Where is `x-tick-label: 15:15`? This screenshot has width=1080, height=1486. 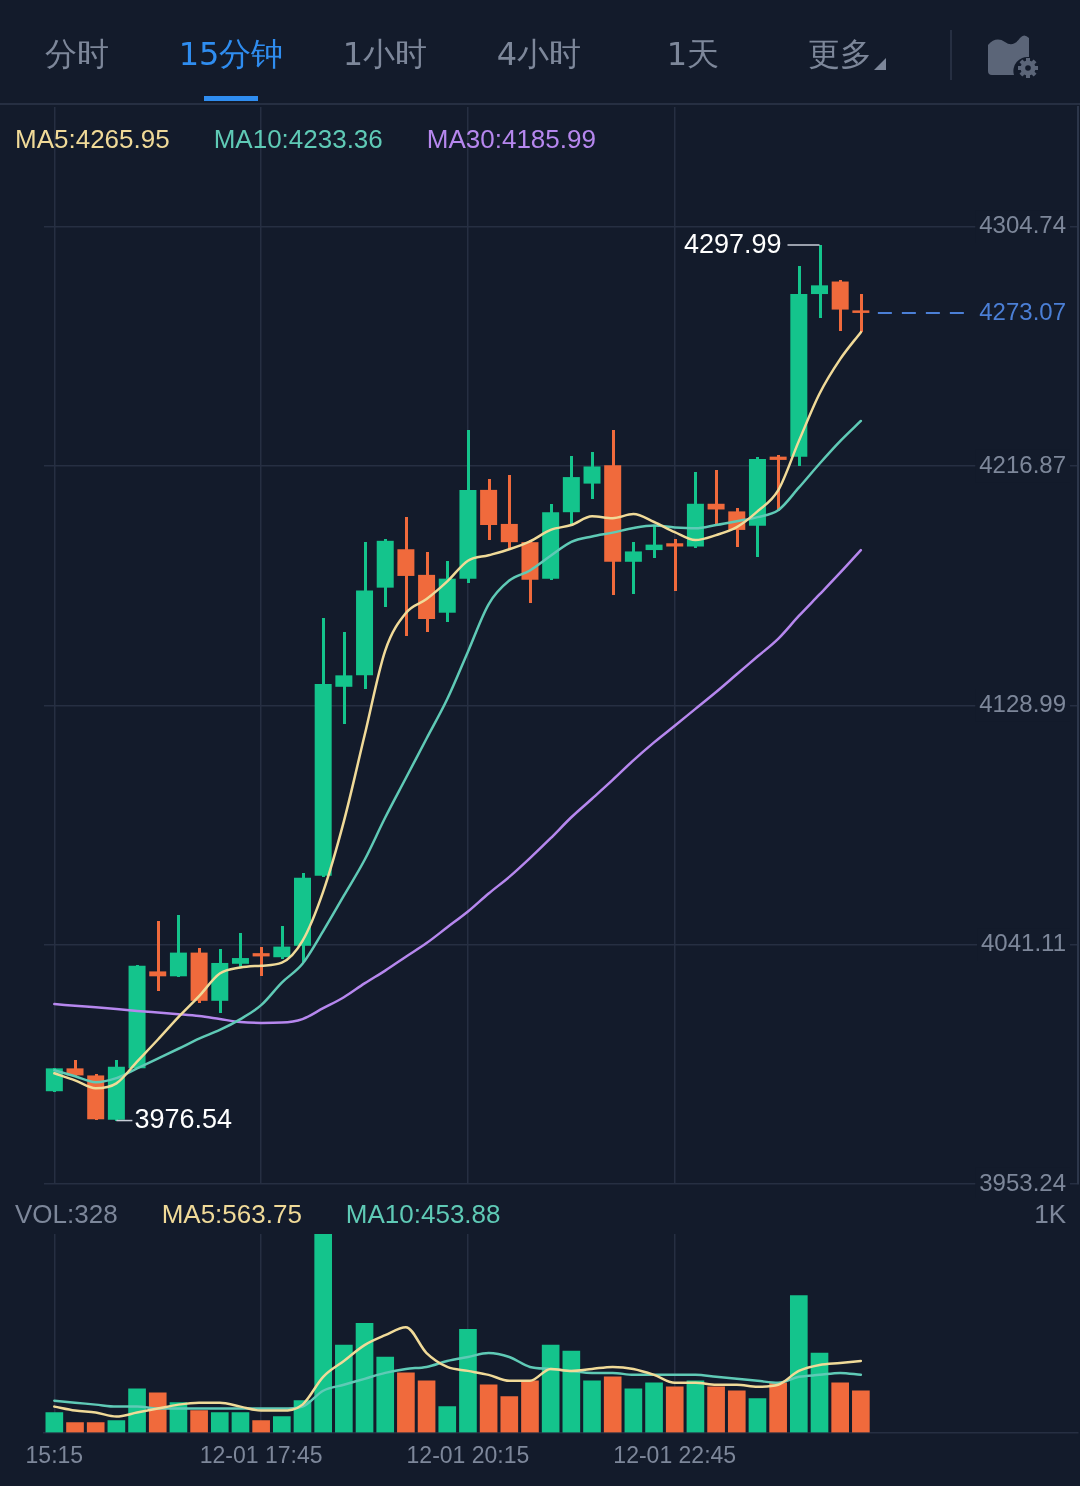 x-tick-label: 15:15 is located at coordinates (54, 1454).